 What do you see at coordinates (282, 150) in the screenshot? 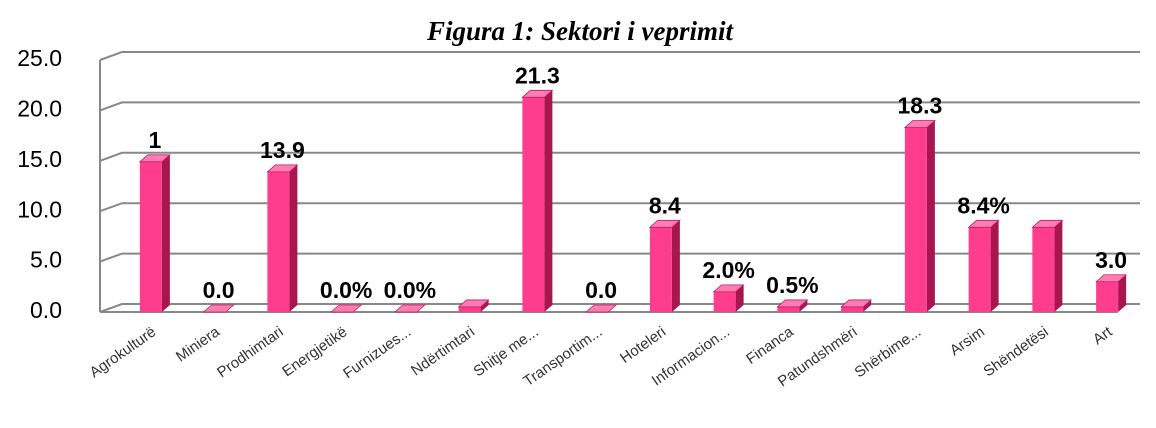
I see `data-label: 13.9` at bounding box center [282, 150].